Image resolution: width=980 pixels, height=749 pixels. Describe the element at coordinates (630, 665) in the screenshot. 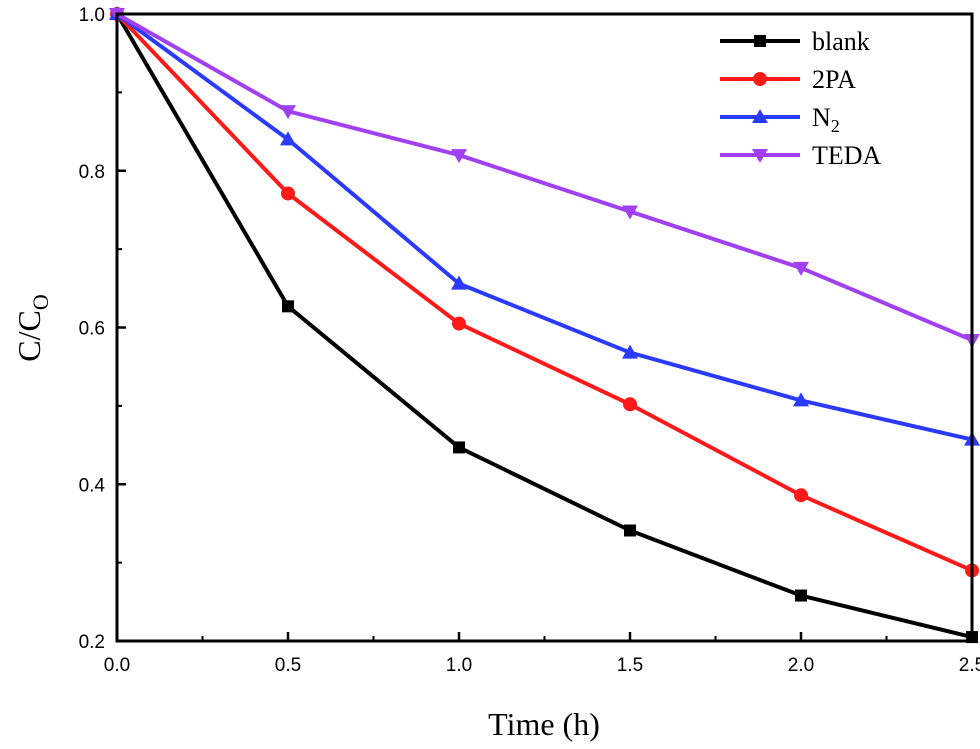

I see `x-tick-label: 1.5` at that location.